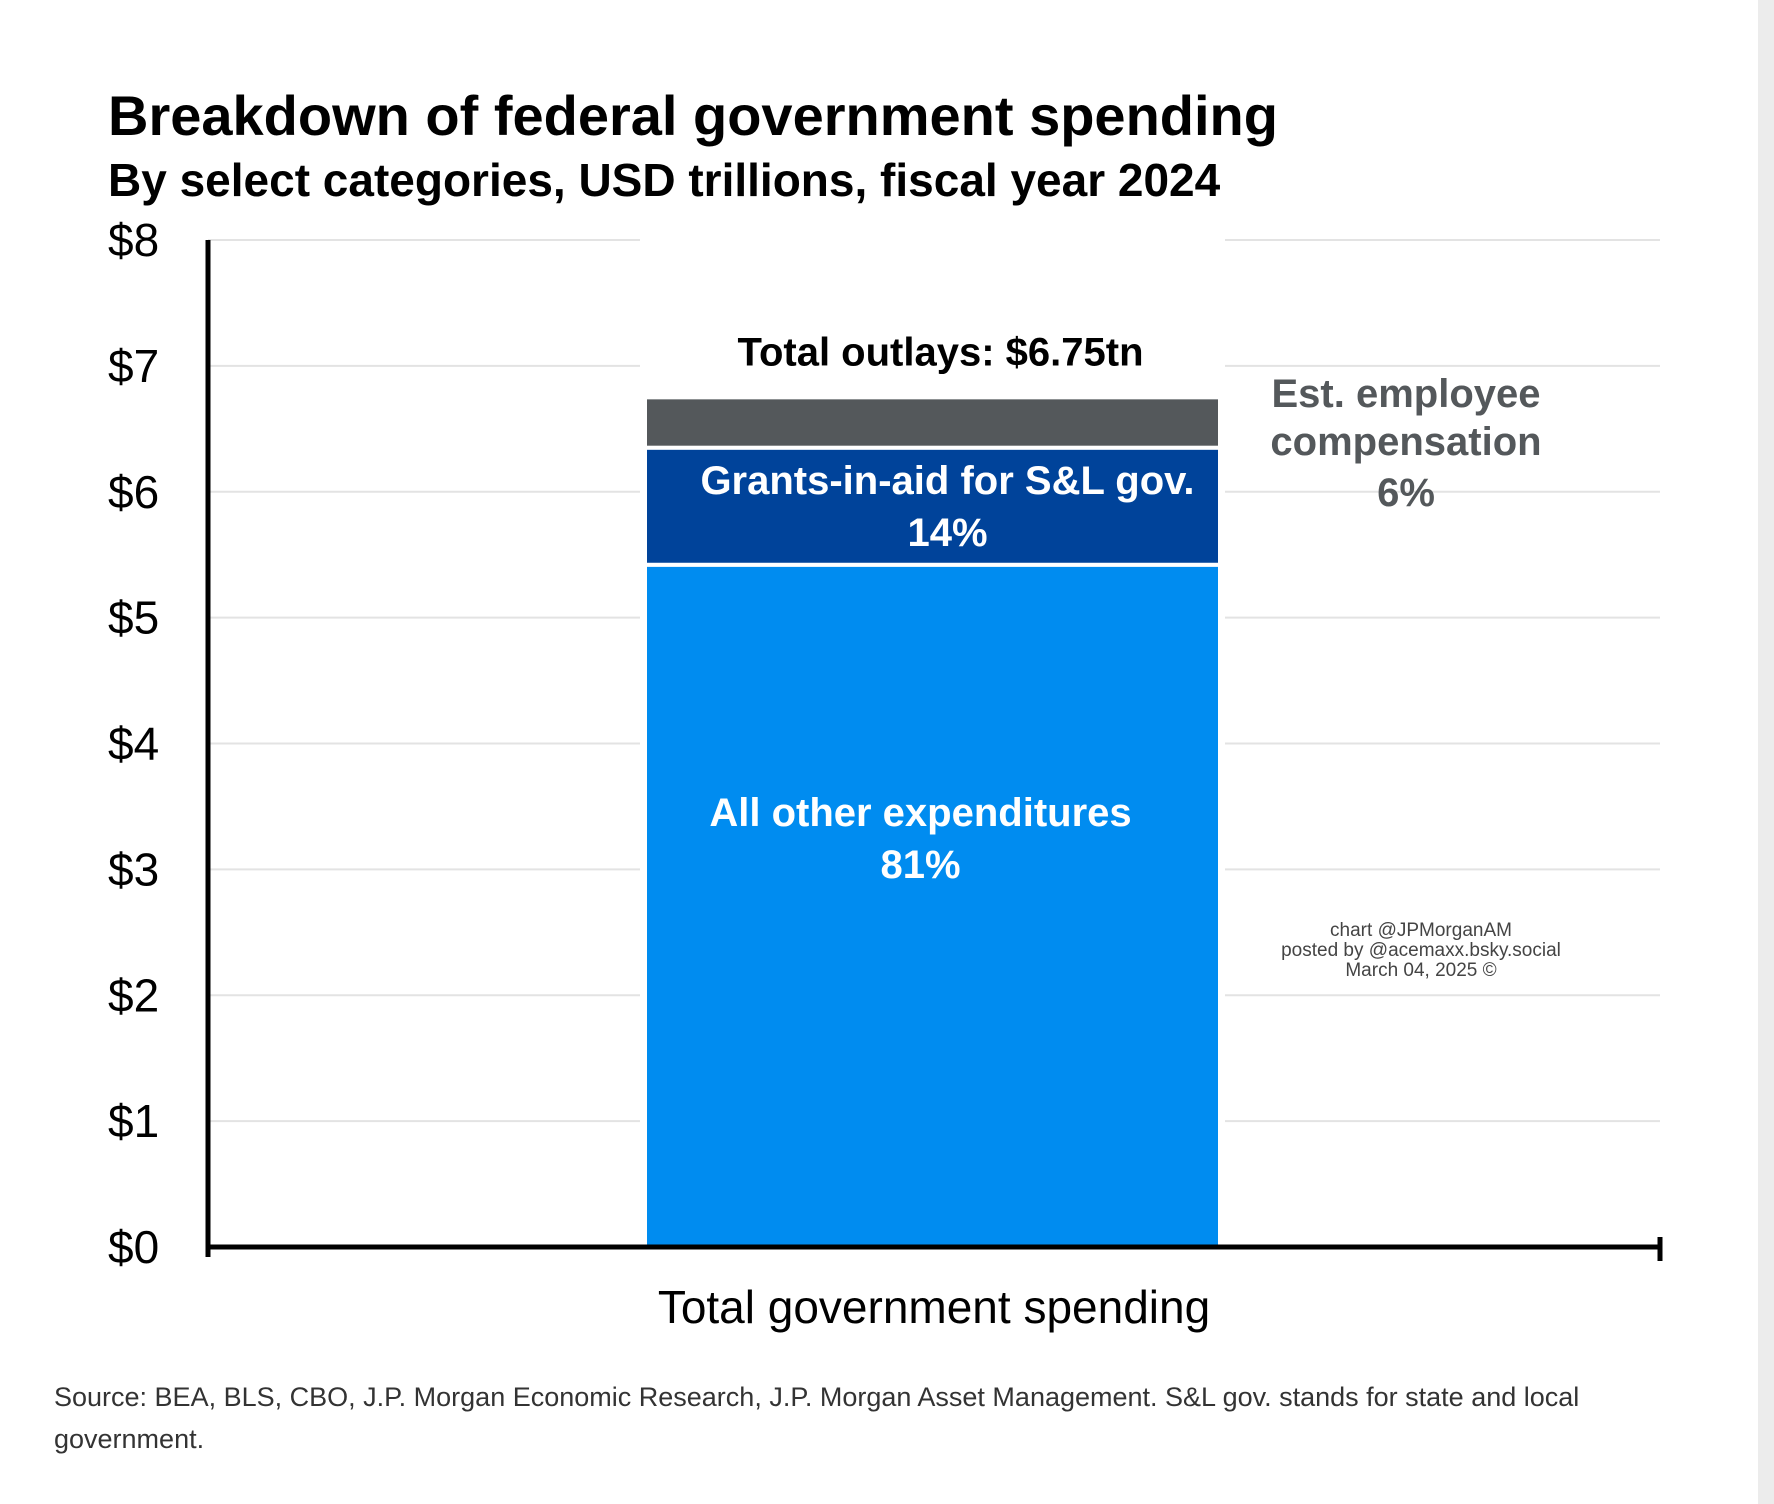 This screenshot has height=1504, width=1774. Describe the element at coordinates (133, 618) in the screenshot. I see `y-tick-label: $5` at that location.